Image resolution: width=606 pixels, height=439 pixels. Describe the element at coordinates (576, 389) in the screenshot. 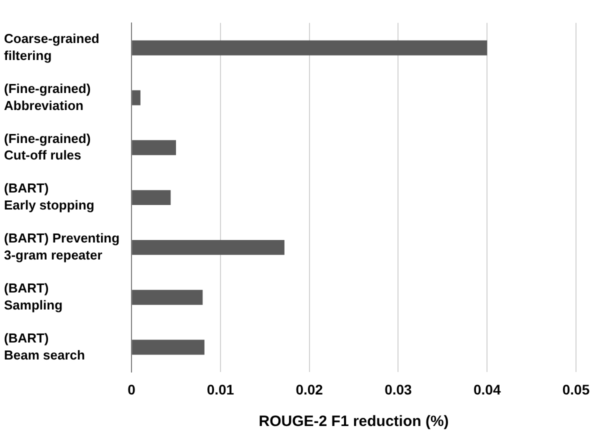

I see `x-tick-label: 0.05` at that location.